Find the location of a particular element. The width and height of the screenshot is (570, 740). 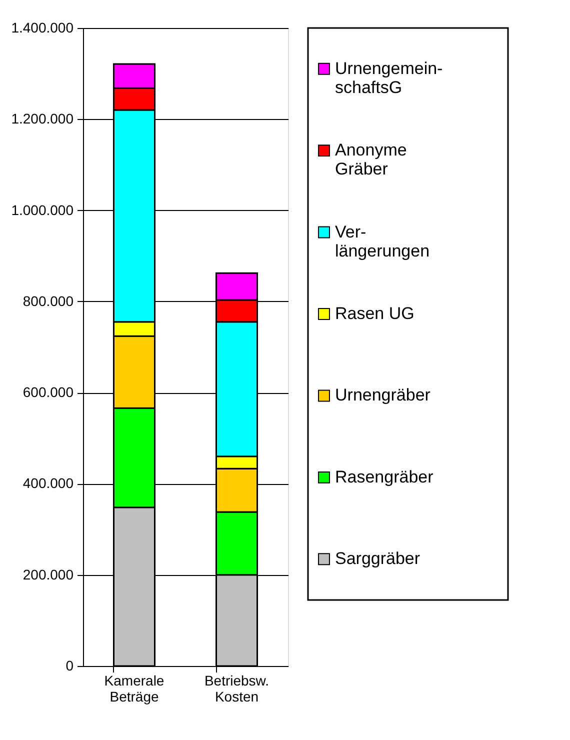

legend-label: Sarggräber is located at coordinates (377, 558).